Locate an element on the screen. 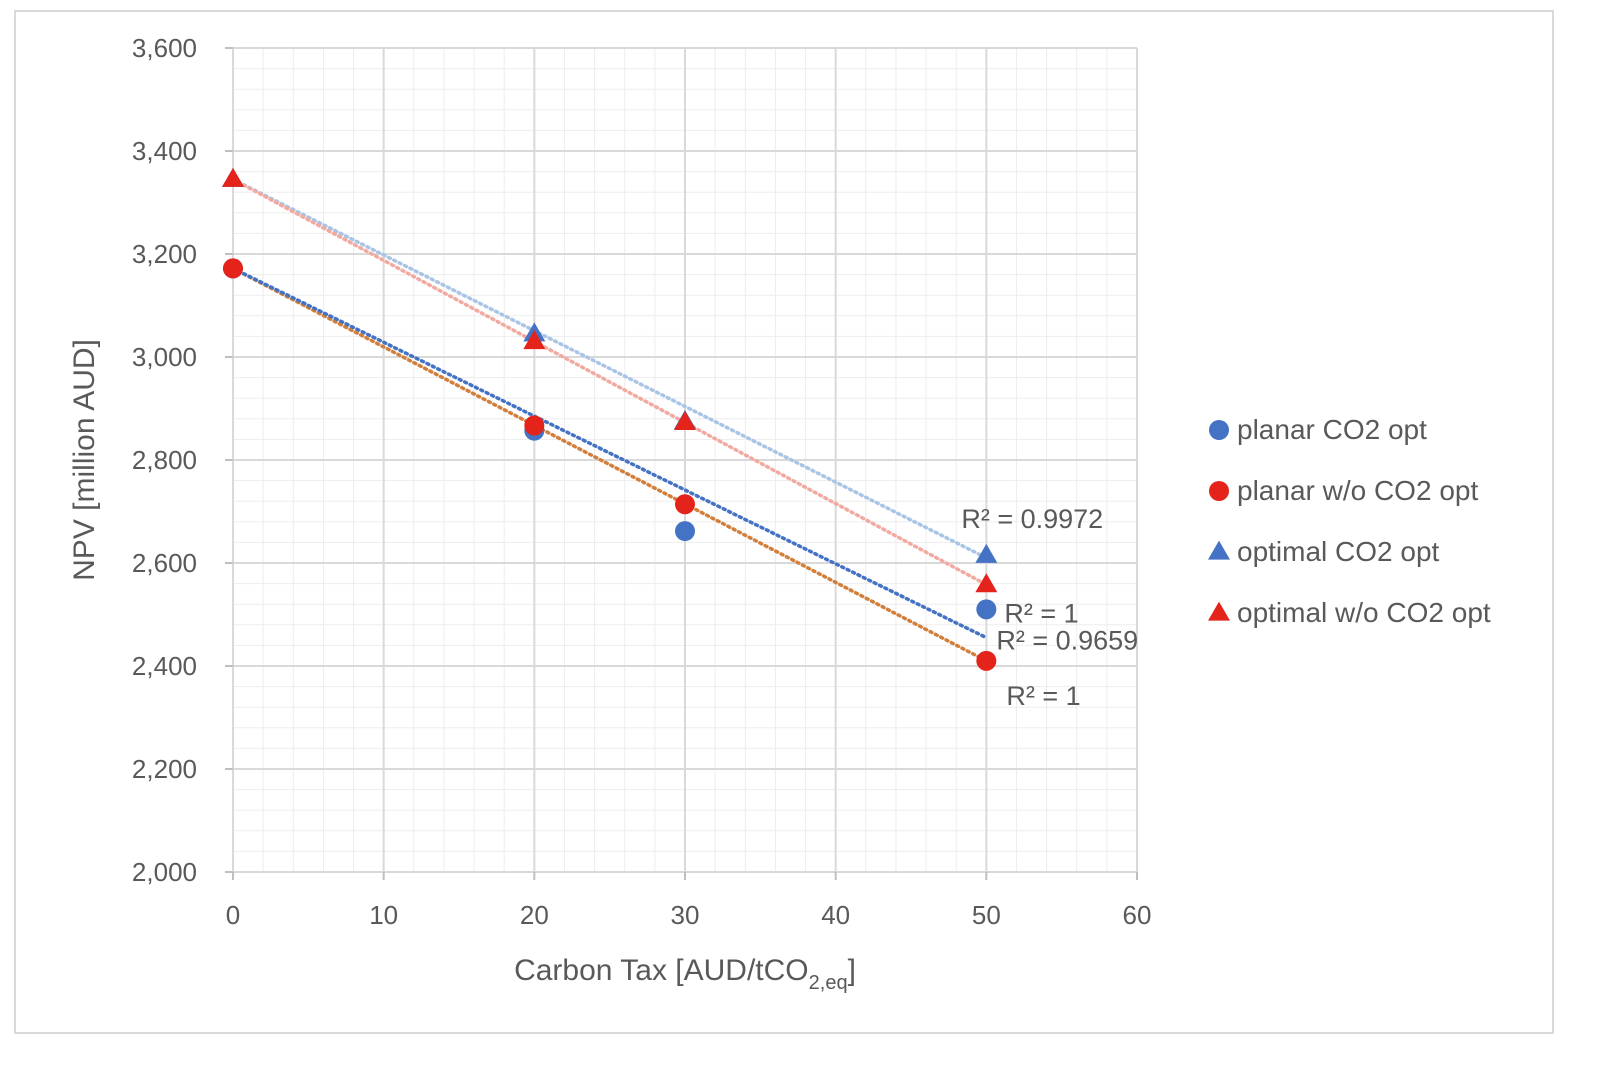 The width and height of the screenshot is (1600, 1067). x-axis-ticks: 0 10 20 30 40 50 60 is located at coordinates (689, 901).